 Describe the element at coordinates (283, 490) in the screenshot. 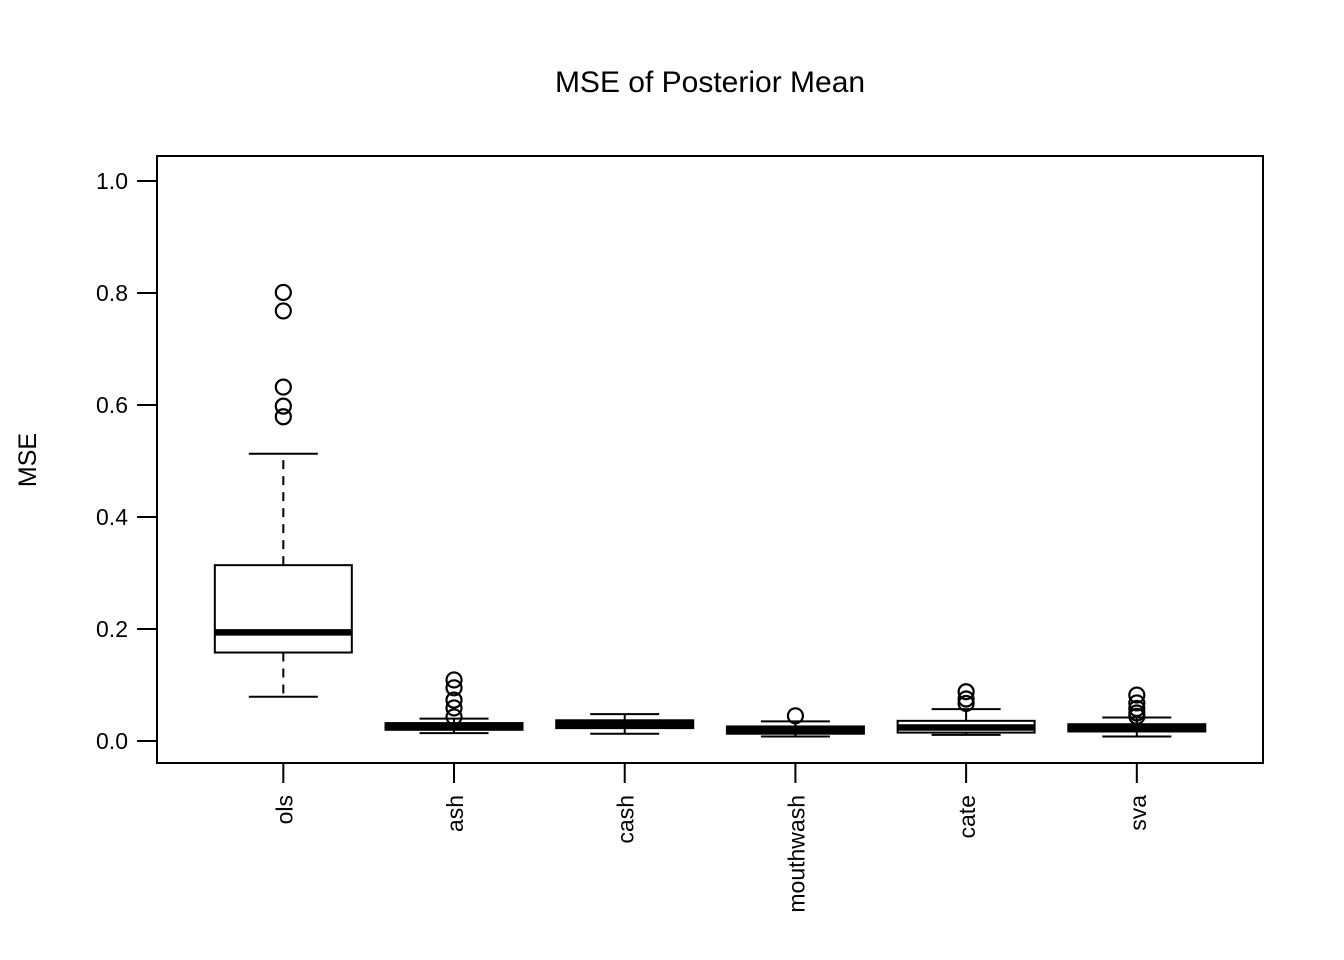

I see `box-ols` at that location.